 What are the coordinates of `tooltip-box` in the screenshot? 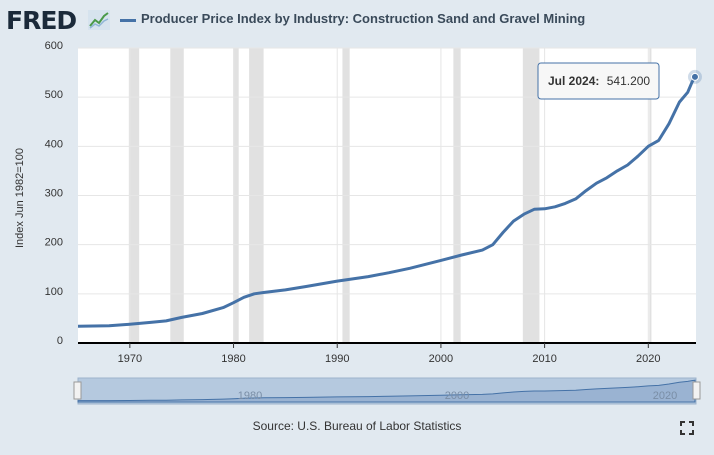 It's located at (598, 81).